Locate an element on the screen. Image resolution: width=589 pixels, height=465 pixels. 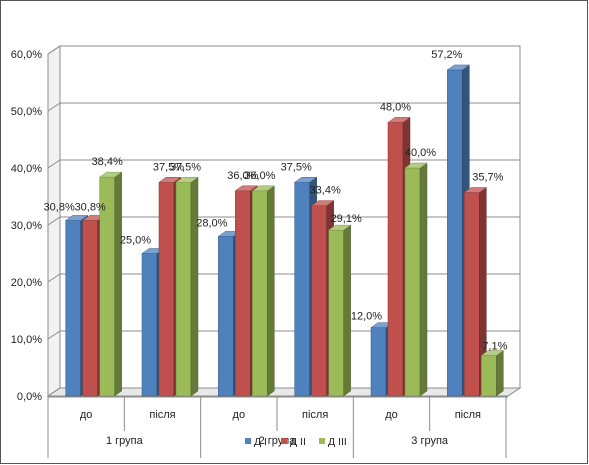
data-label: 25,0% is located at coordinates (135, 241).